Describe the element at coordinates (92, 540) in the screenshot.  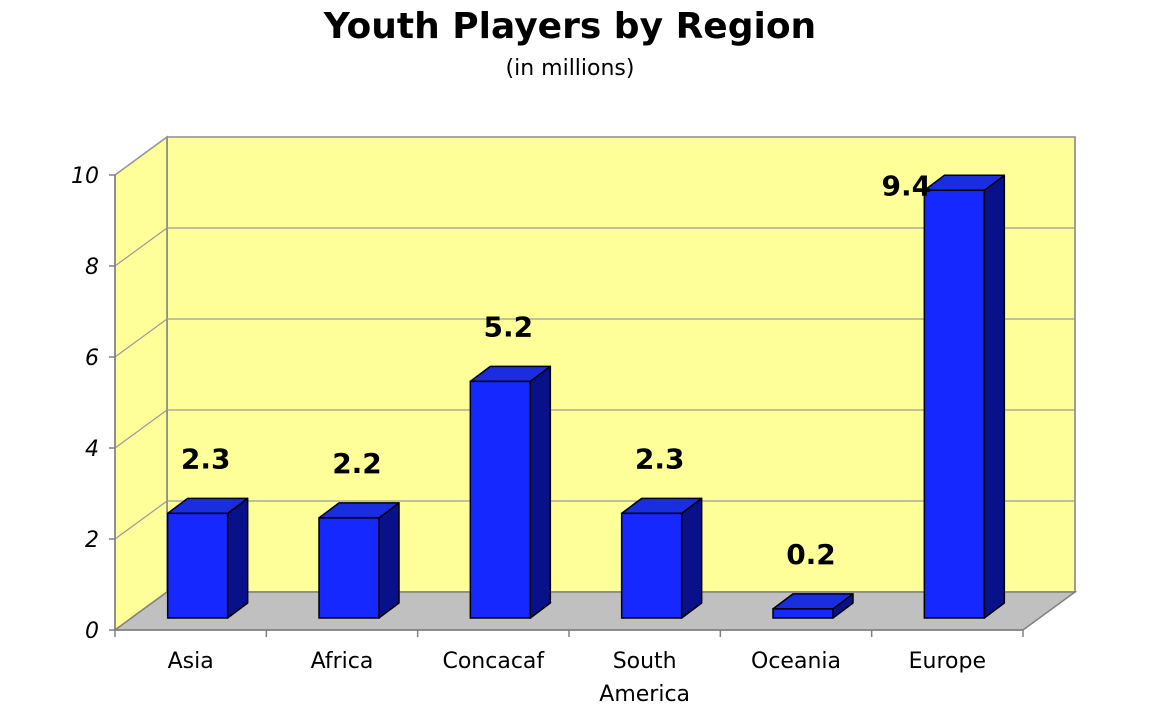
I see `y-tick-label: 2` at that location.